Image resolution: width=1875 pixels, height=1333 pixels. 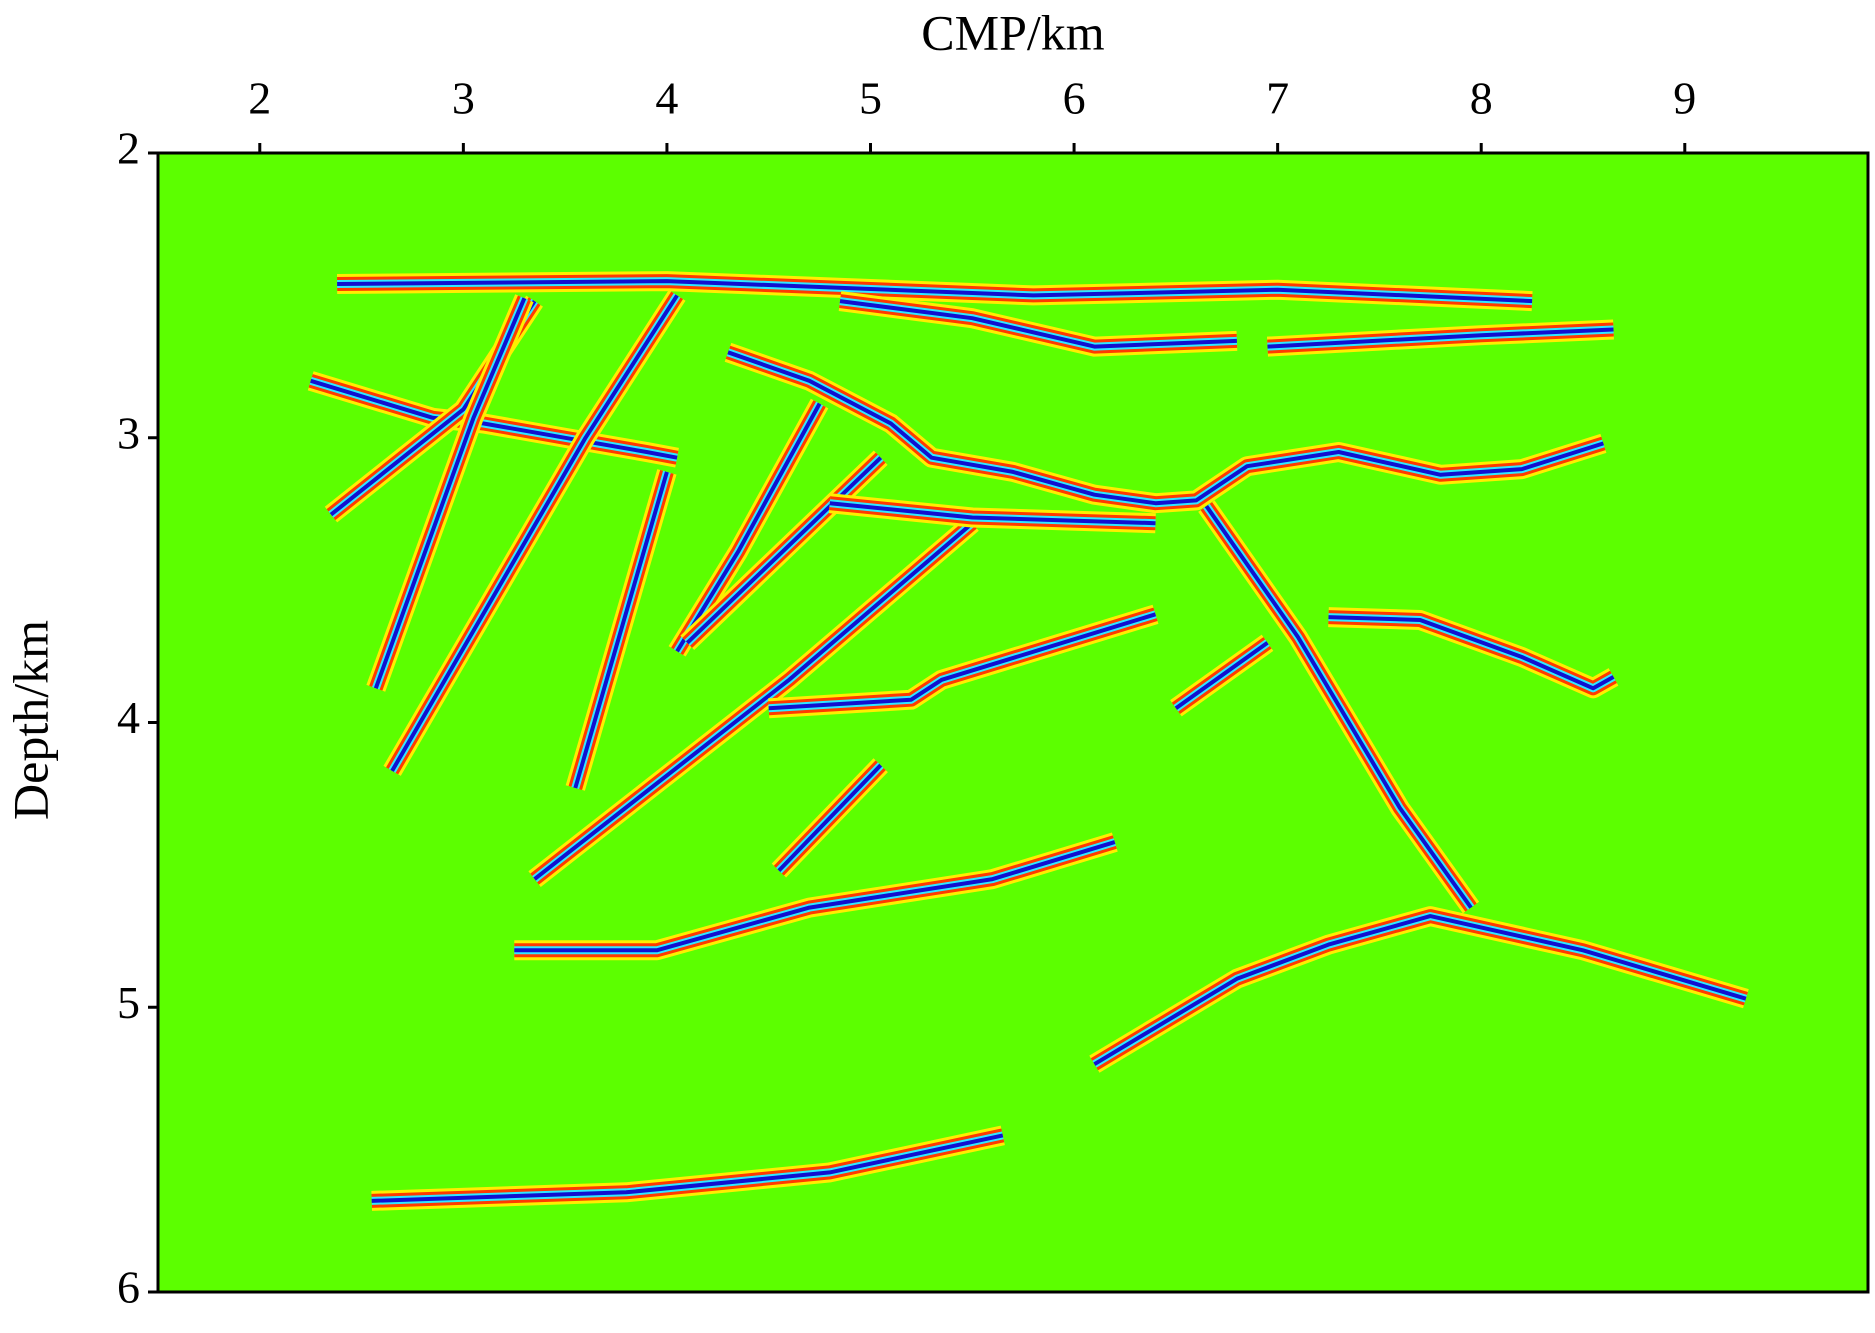 What do you see at coordinates (128, 432) in the screenshot?
I see `y-tick-label: 3` at bounding box center [128, 432].